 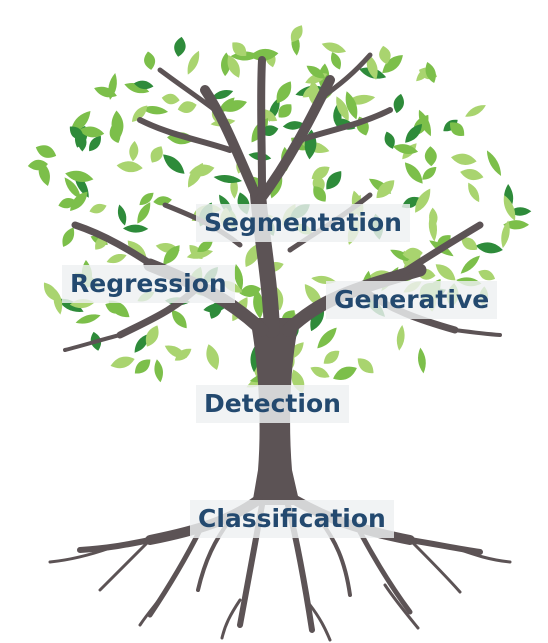 What do you see at coordinates (272, 404) in the screenshot?
I see `label-detection: Detection` at bounding box center [272, 404].